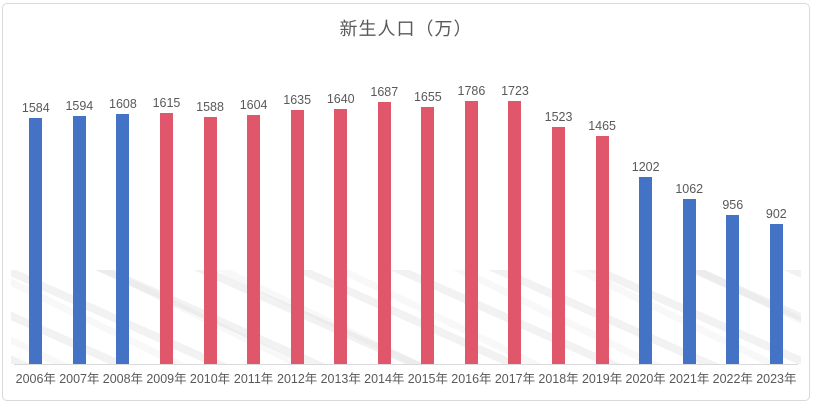 The image size is (813, 408). What do you see at coordinates (79, 106) in the screenshot?
I see `value-label: 1594` at bounding box center [79, 106].